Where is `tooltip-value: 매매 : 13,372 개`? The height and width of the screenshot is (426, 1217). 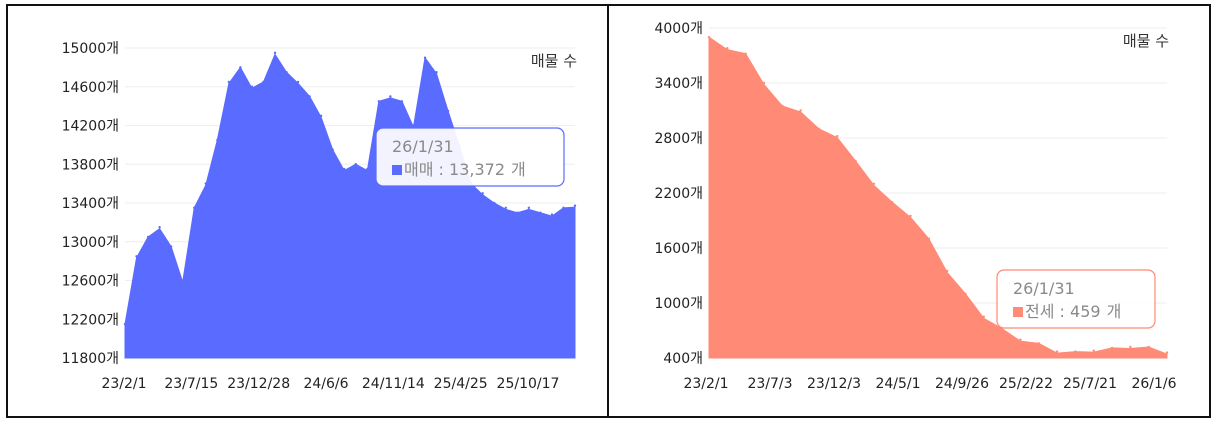
tooltip-value: 매매 : 13,372 개 is located at coordinates (465, 169).